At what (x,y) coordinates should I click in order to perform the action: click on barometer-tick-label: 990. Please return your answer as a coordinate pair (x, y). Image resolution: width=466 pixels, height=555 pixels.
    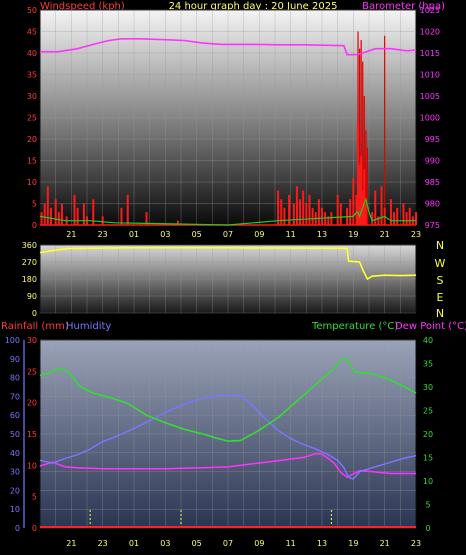
    Looking at the image, I should click on (432, 161).